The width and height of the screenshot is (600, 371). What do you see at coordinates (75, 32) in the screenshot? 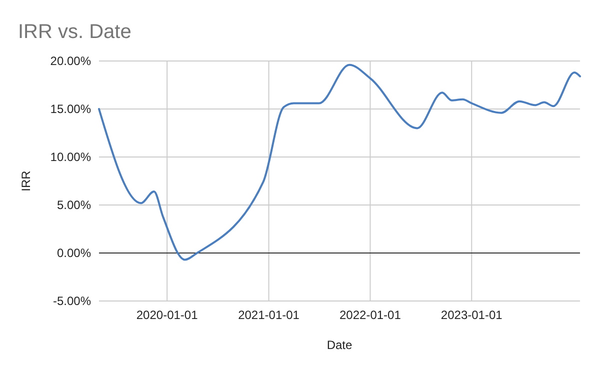
I see `chart-title: IRR vs. Date` at bounding box center [75, 32].